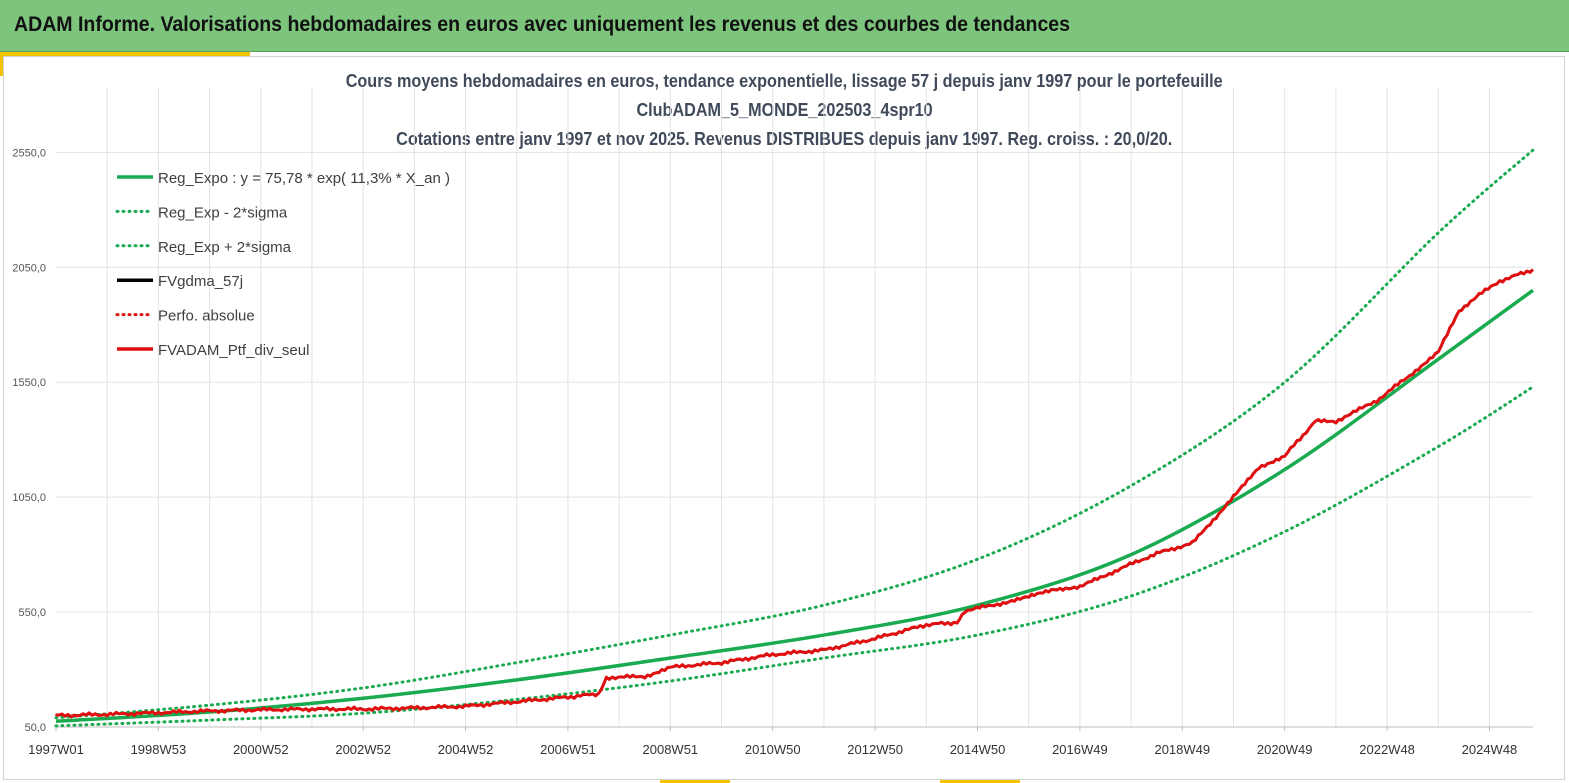  I want to click on y-tick-label: 550,0, so click(32, 613).